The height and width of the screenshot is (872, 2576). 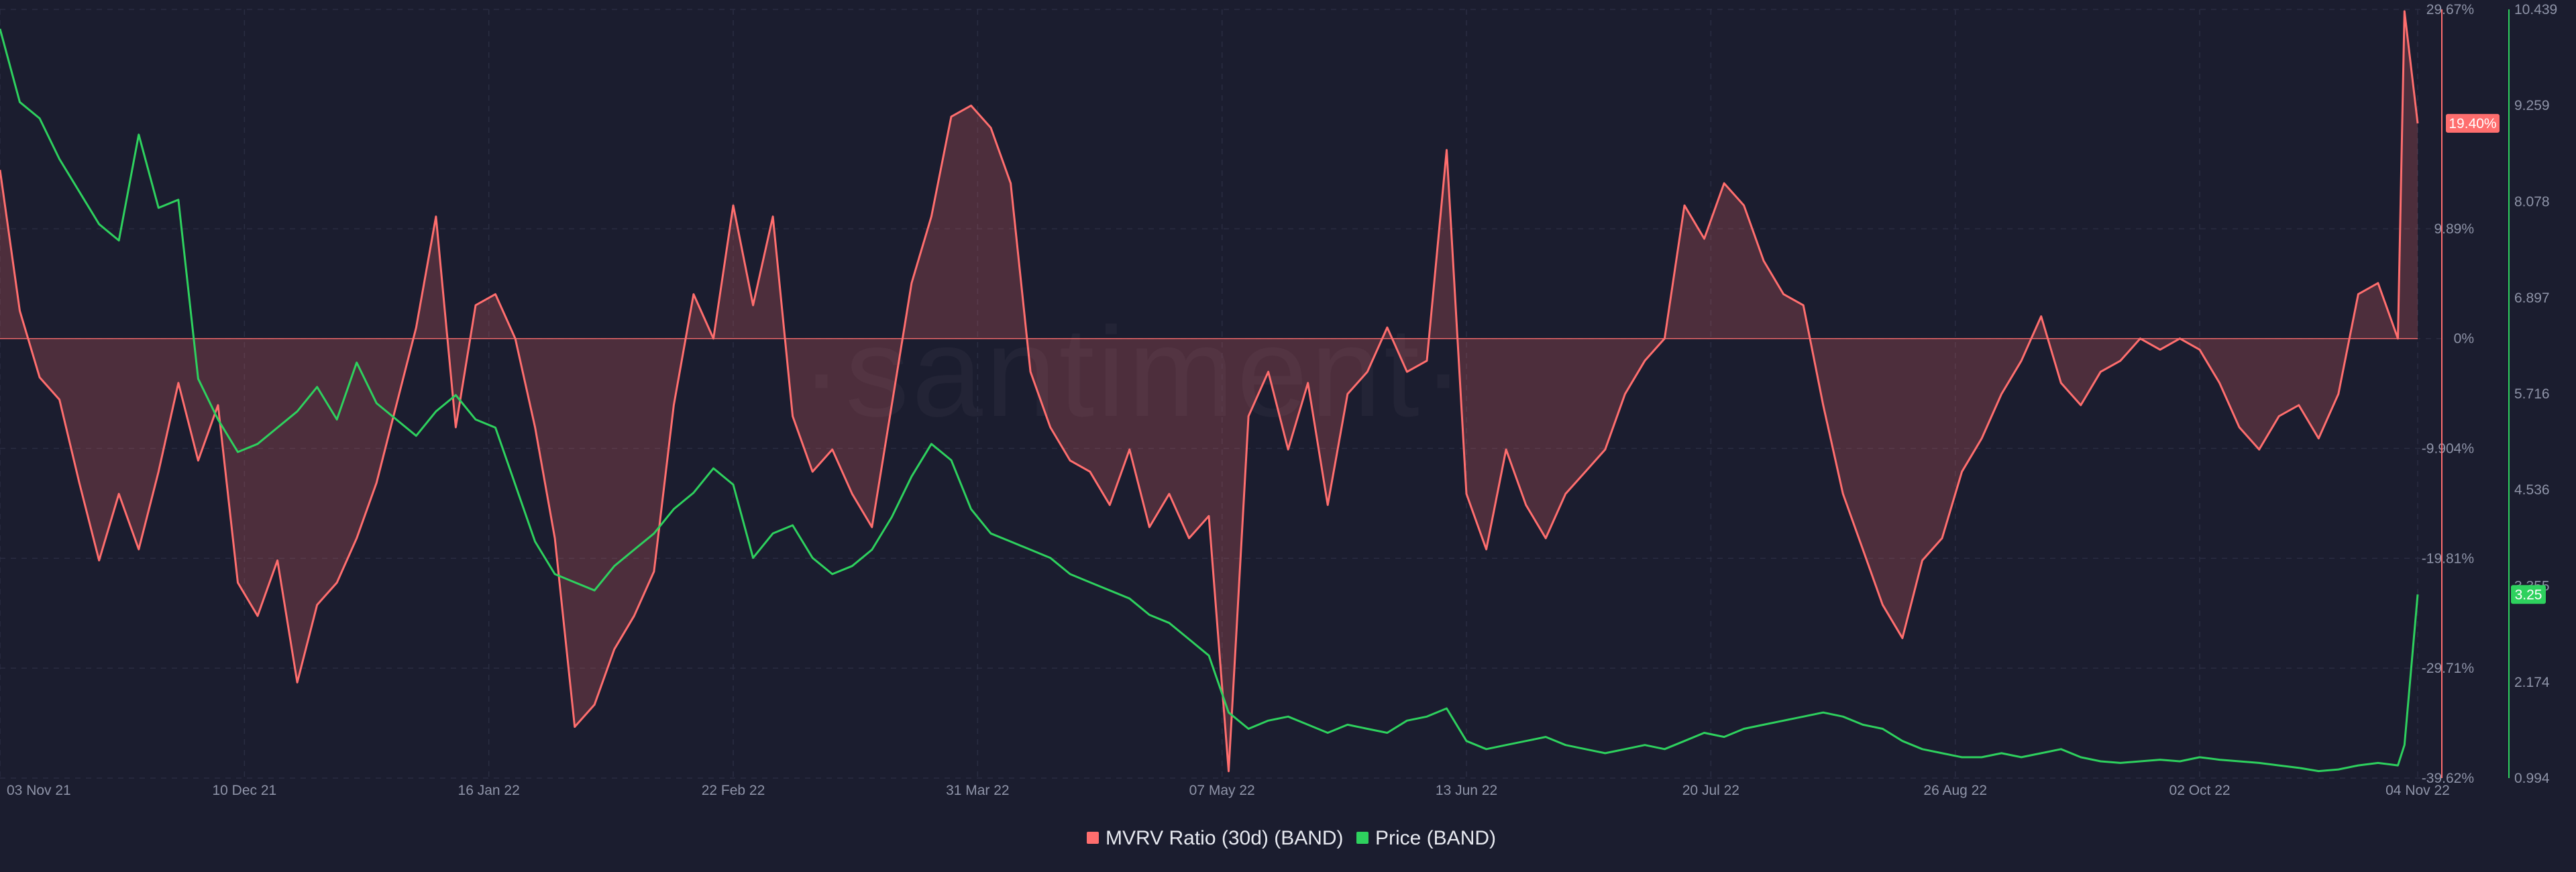 I want to click on x-tick-label: 16 Jan 22, so click(x=489, y=790).